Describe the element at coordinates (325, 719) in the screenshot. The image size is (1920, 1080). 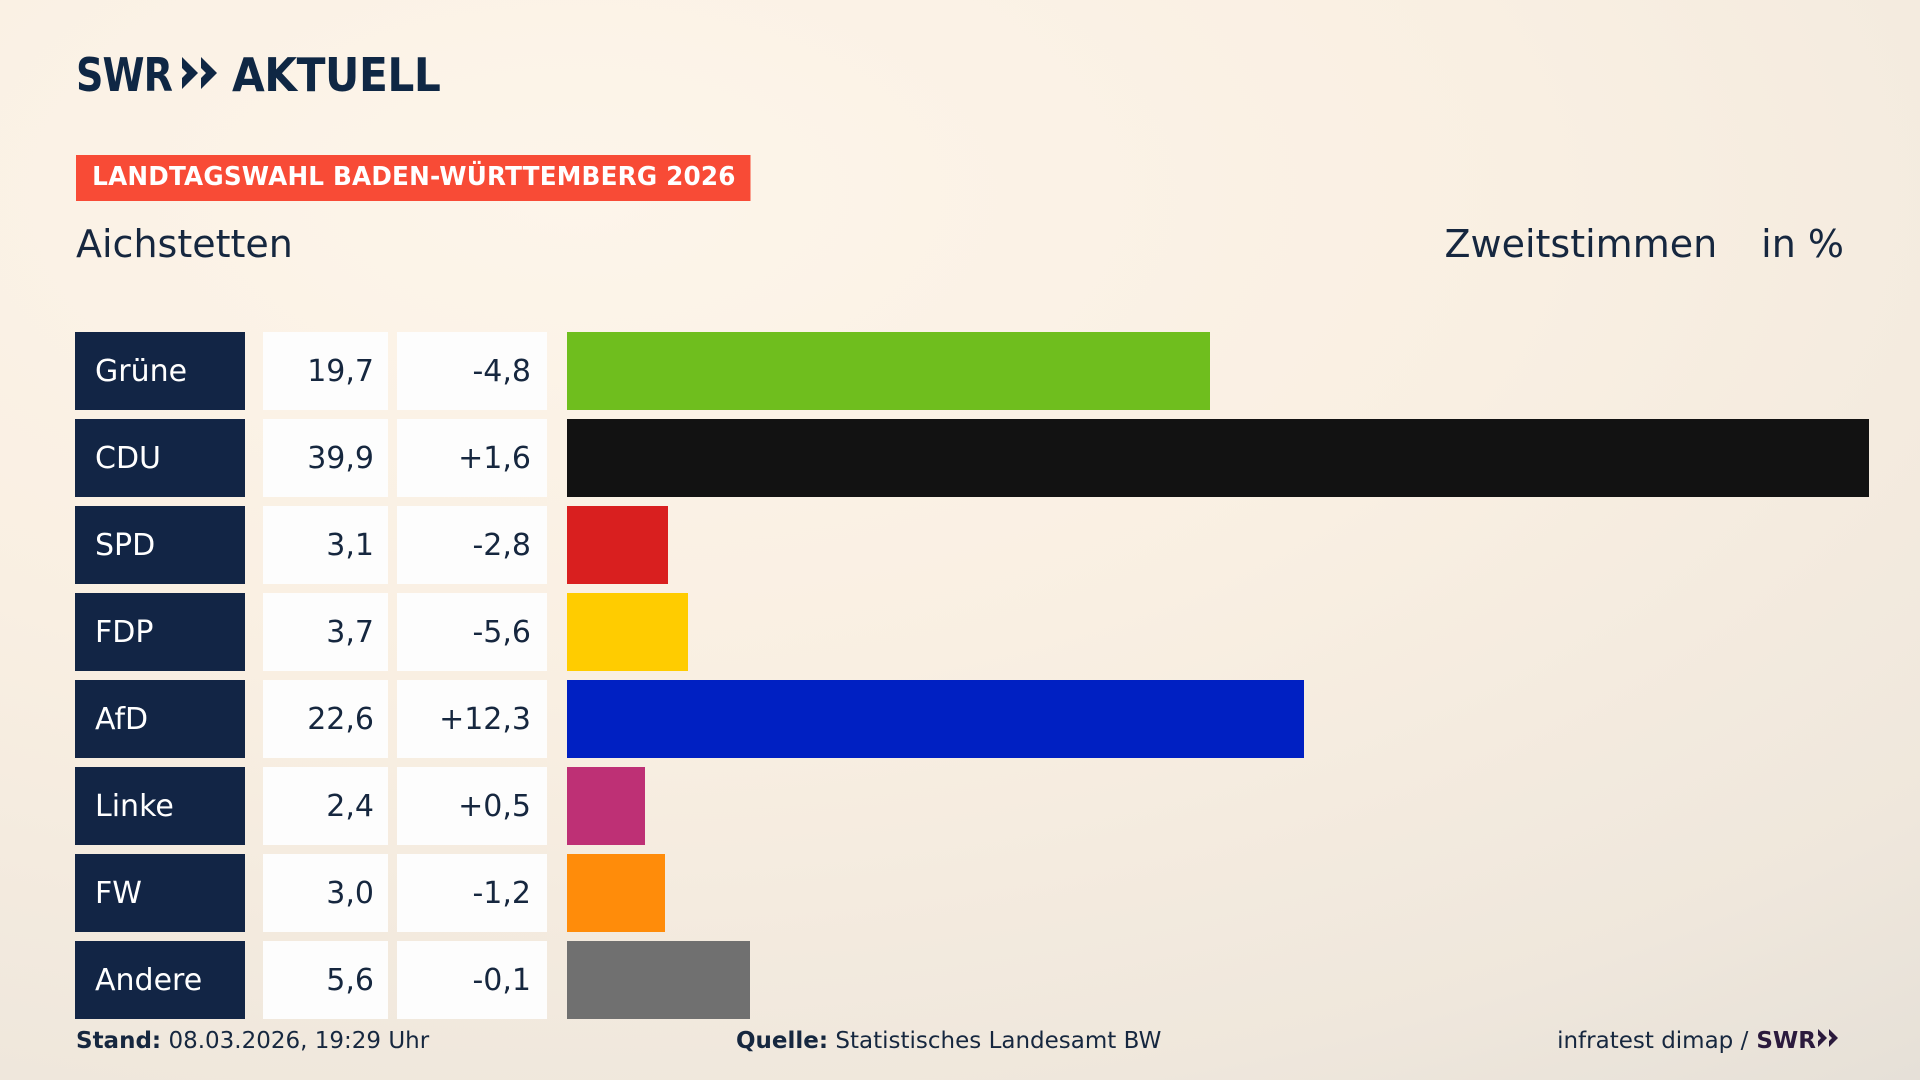
I see `party-result-value: 22,6` at that location.